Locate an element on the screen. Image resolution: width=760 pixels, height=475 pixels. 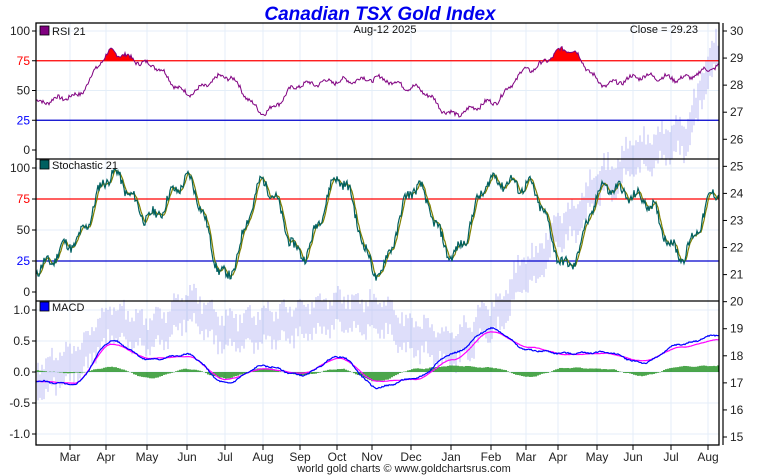
price-tick-label: 22 is located at coordinates (737, 248).